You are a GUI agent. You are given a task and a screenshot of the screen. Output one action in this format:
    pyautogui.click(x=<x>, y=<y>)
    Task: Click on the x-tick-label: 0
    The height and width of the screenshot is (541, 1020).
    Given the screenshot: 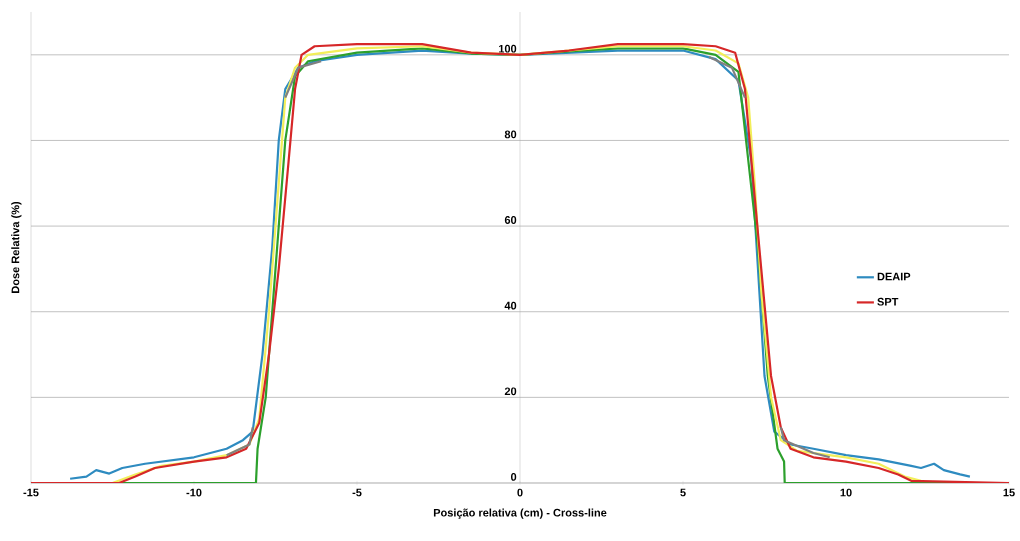 What is the action you would take?
    pyautogui.click(x=520, y=492)
    